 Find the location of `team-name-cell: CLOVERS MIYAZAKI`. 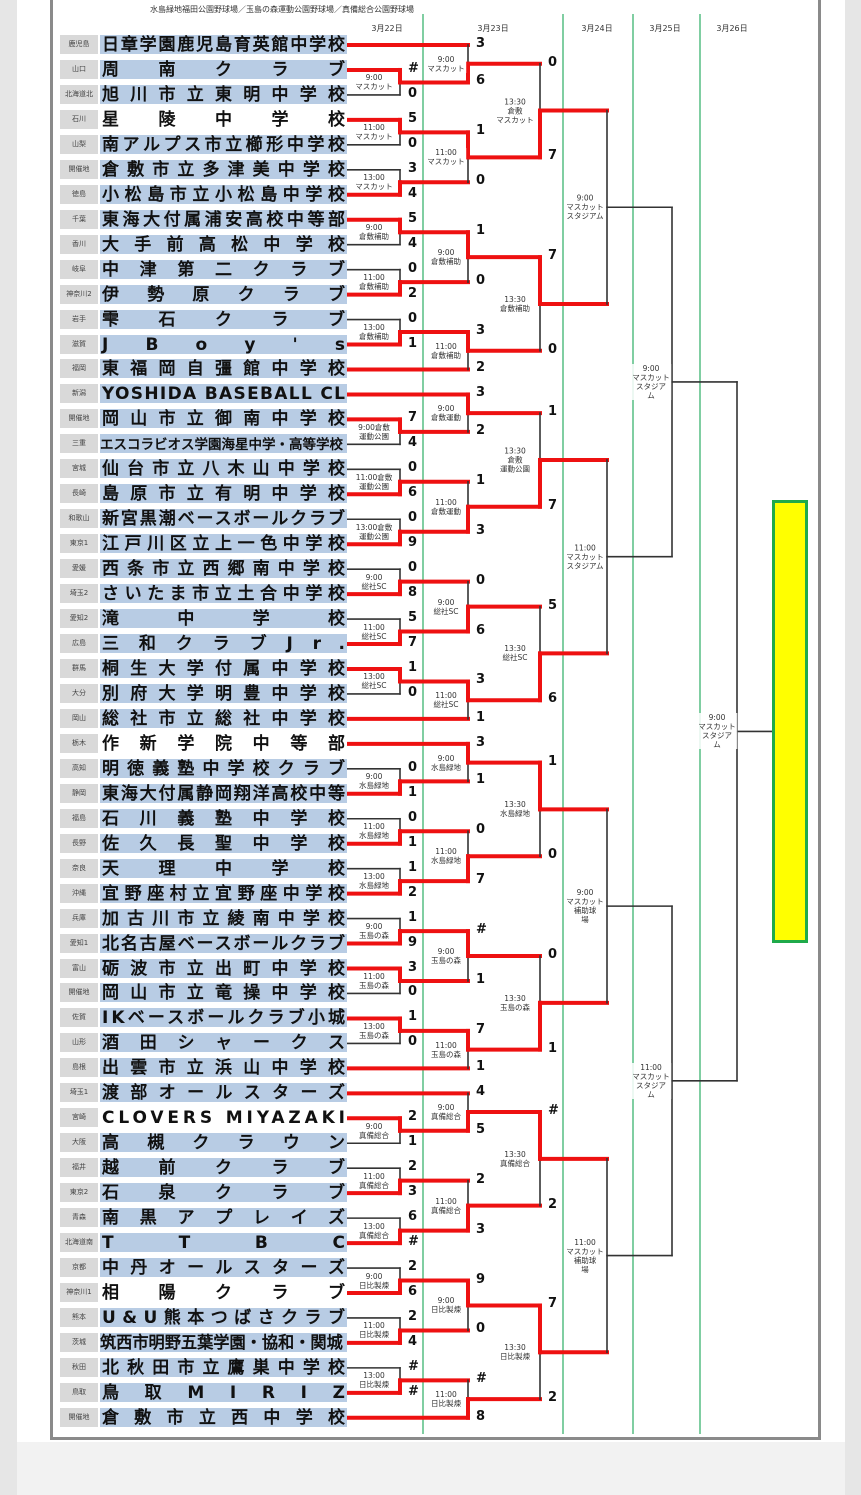

team-name-cell: CLOVERS MIYAZAKI is located at coordinates (223, 1118).